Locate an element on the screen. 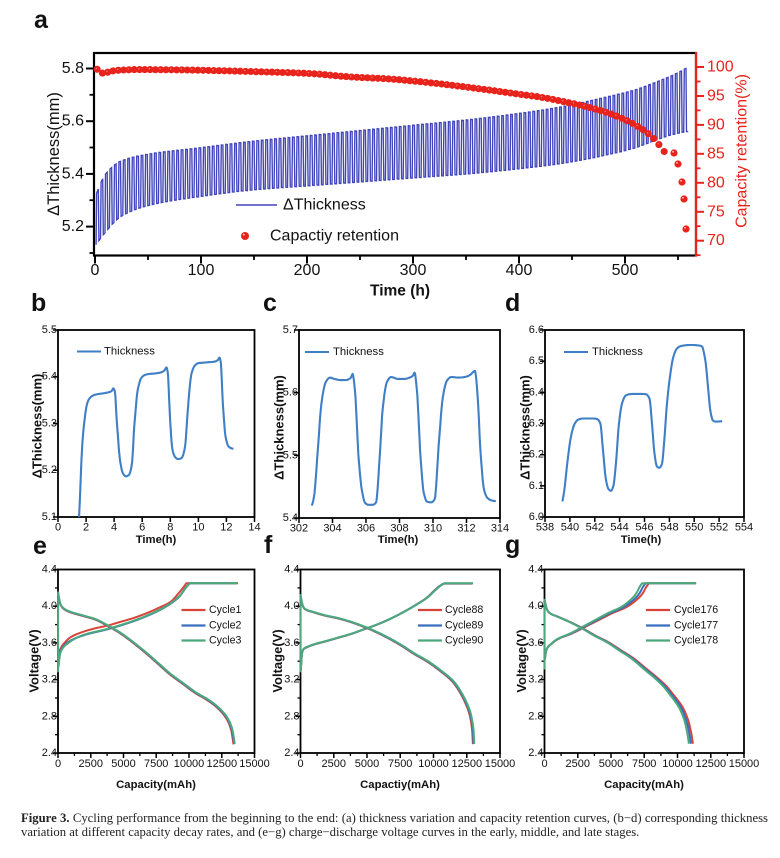  svg-text: 550 is located at coordinates (694, 528).